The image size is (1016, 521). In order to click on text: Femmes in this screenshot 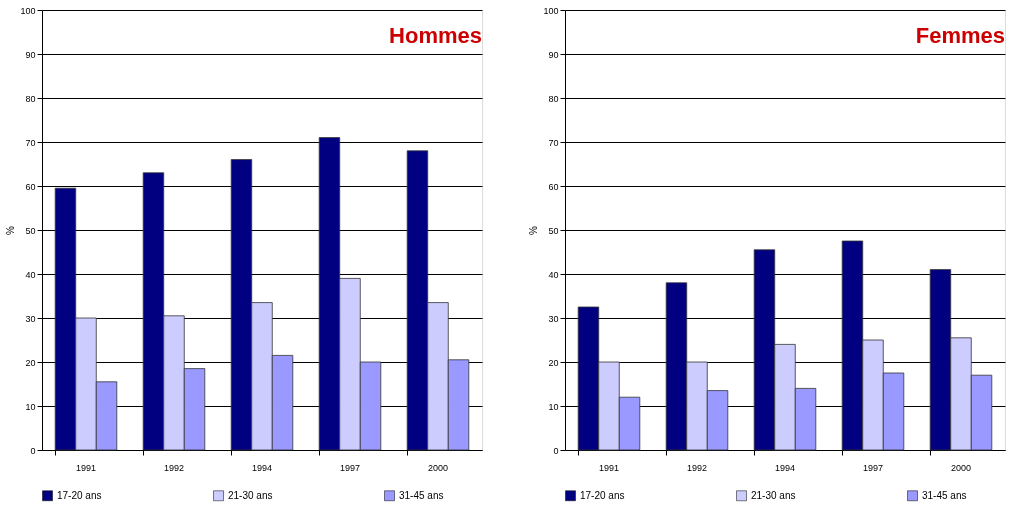, I will do `click(960, 35)`.